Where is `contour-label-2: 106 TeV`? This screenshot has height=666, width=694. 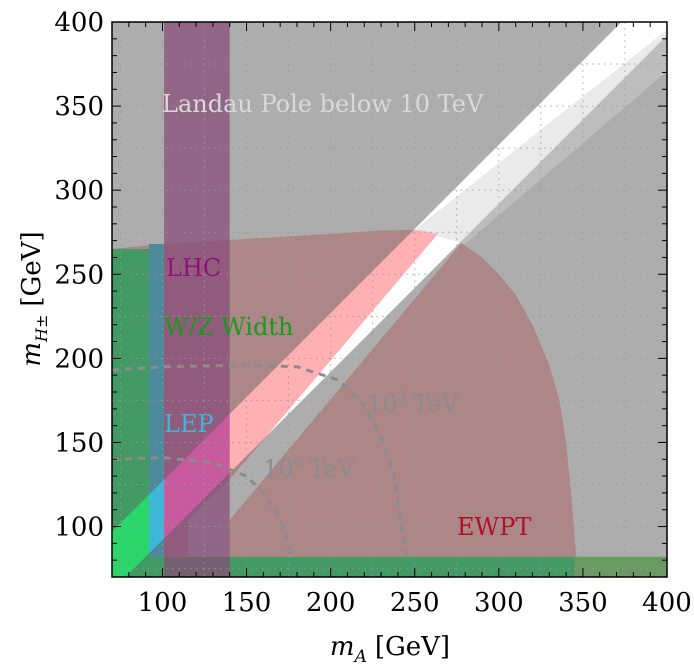
contour-label-2: 106 TeV is located at coordinates (309, 468).